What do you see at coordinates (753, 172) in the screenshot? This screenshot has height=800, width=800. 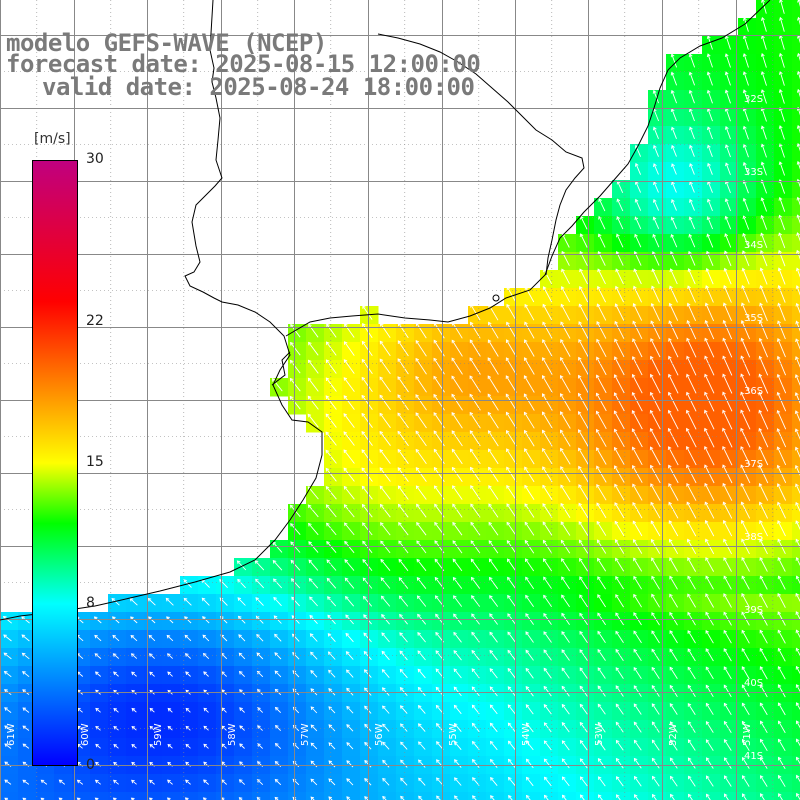 I see `latitude-label: 33S` at bounding box center [753, 172].